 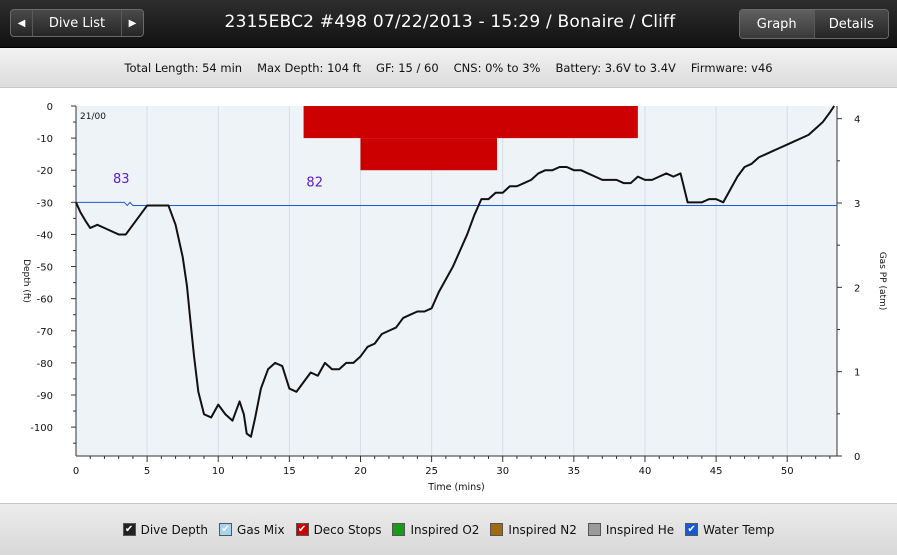 What do you see at coordinates (41, 428) in the screenshot?
I see `y-tick-label: -100` at bounding box center [41, 428].